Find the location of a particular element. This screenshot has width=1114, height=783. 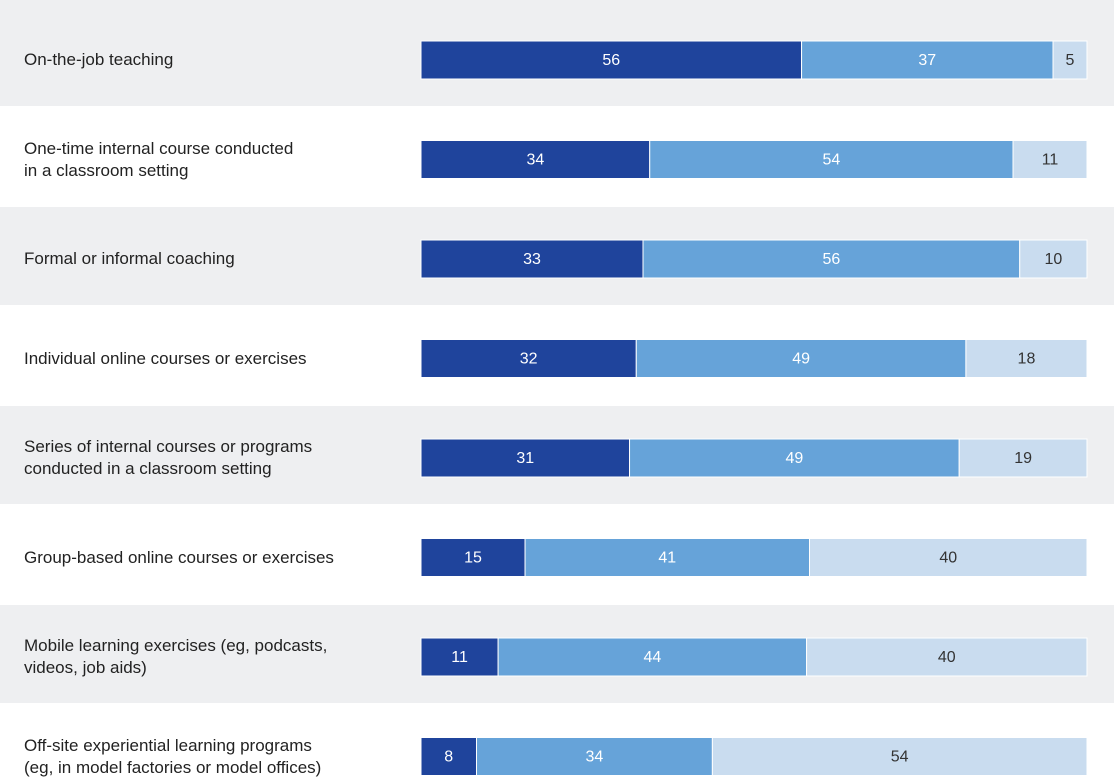

value-label: 5 is located at coordinates (1070, 60).